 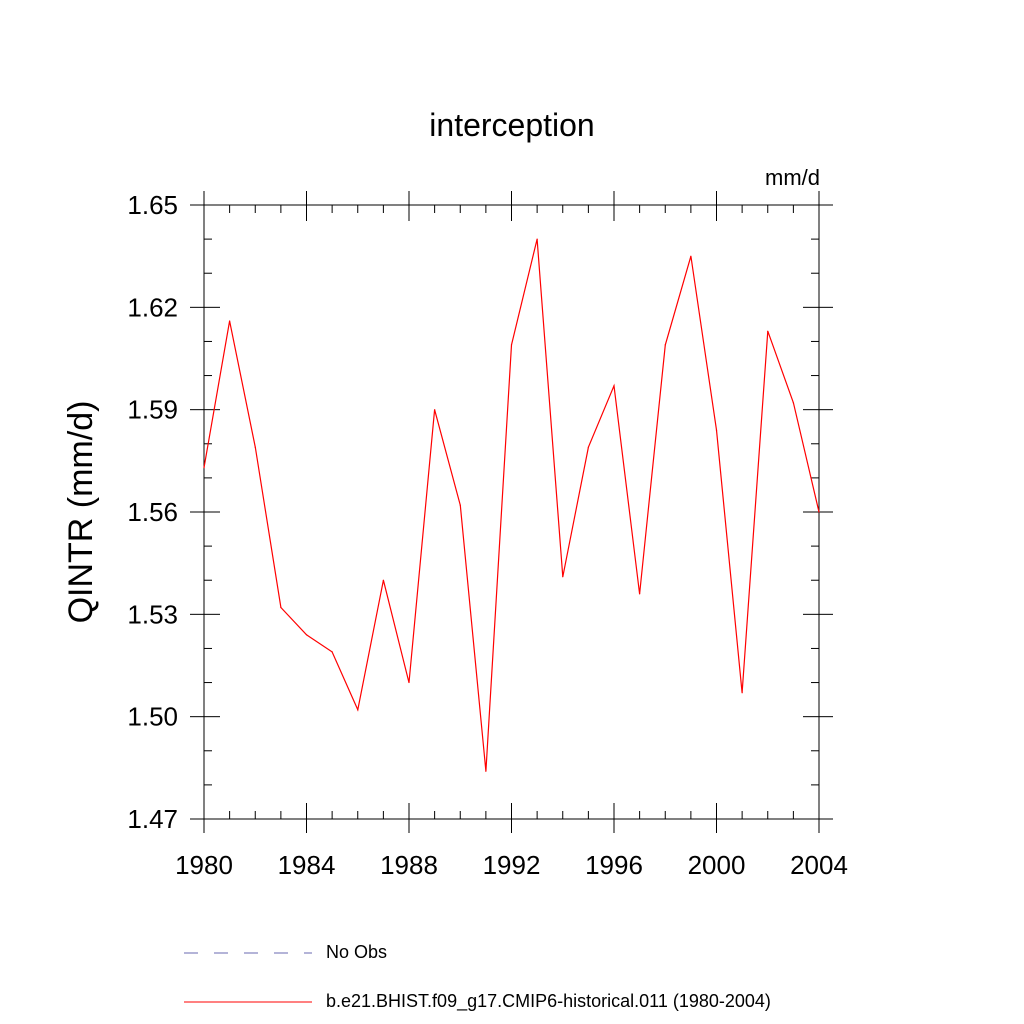 What do you see at coordinates (512, 865) in the screenshot?
I see `x-tick-label: 1992` at bounding box center [512, 865].